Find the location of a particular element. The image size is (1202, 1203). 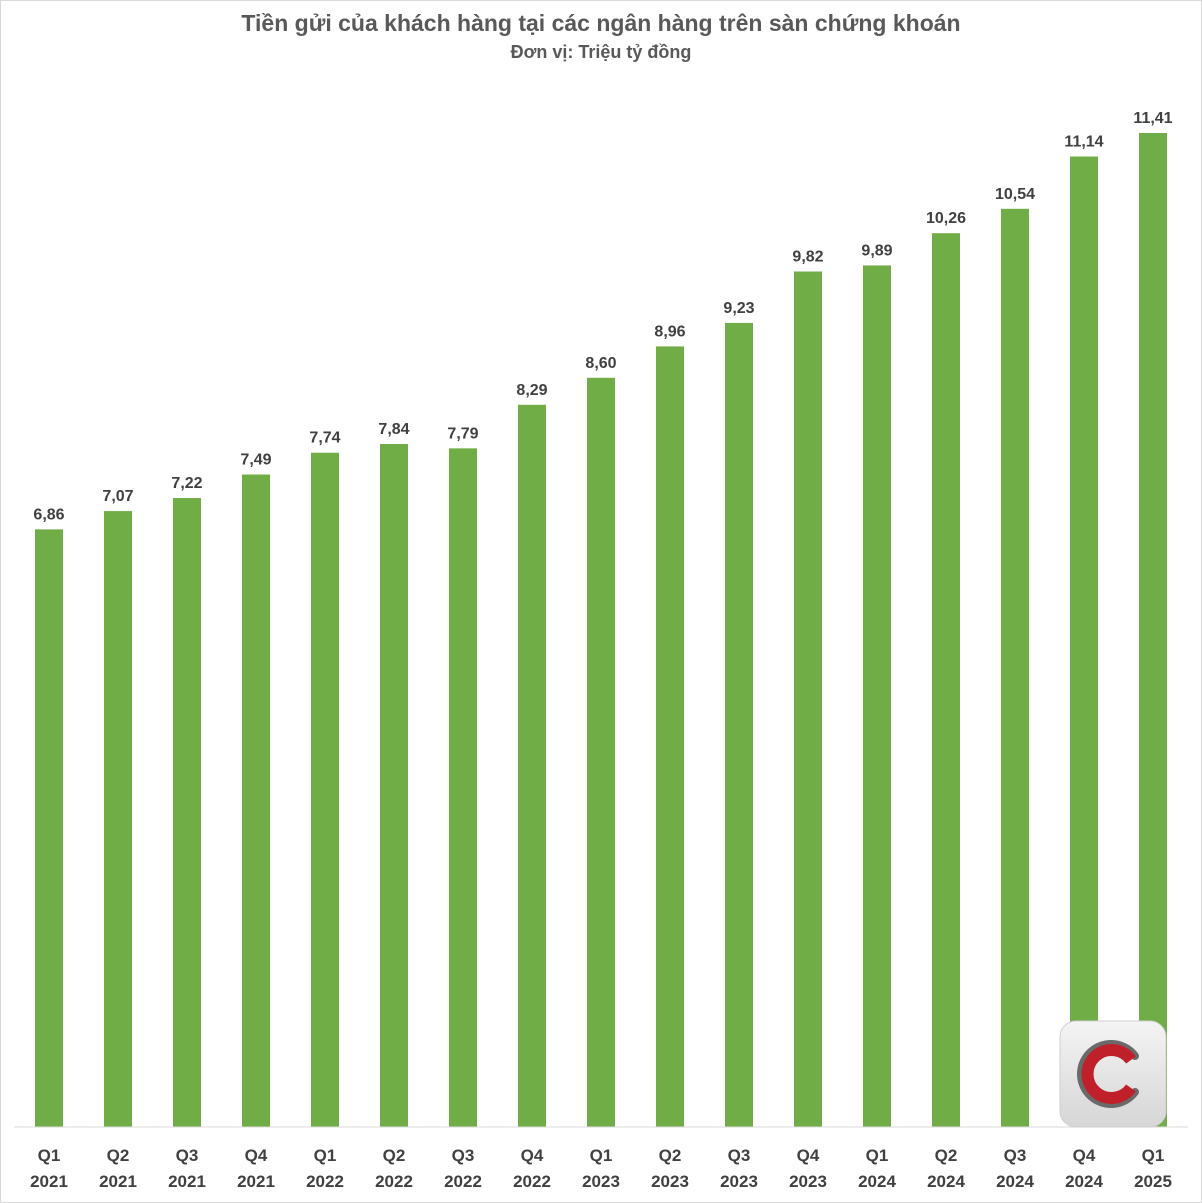

data-label-1: 7,07 is located at coordinates (117, 496).